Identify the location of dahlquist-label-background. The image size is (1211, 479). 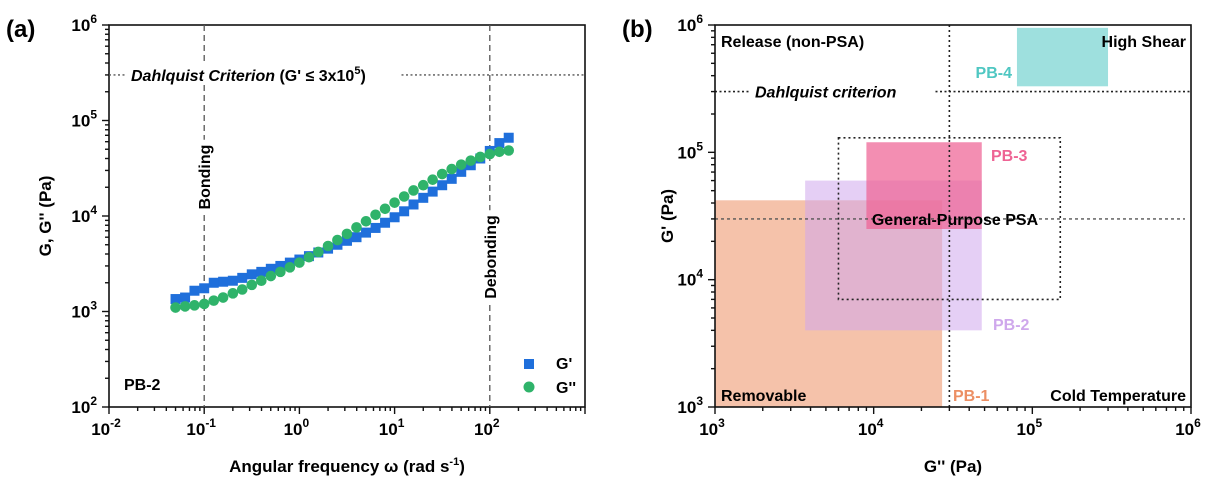
(263, 73).